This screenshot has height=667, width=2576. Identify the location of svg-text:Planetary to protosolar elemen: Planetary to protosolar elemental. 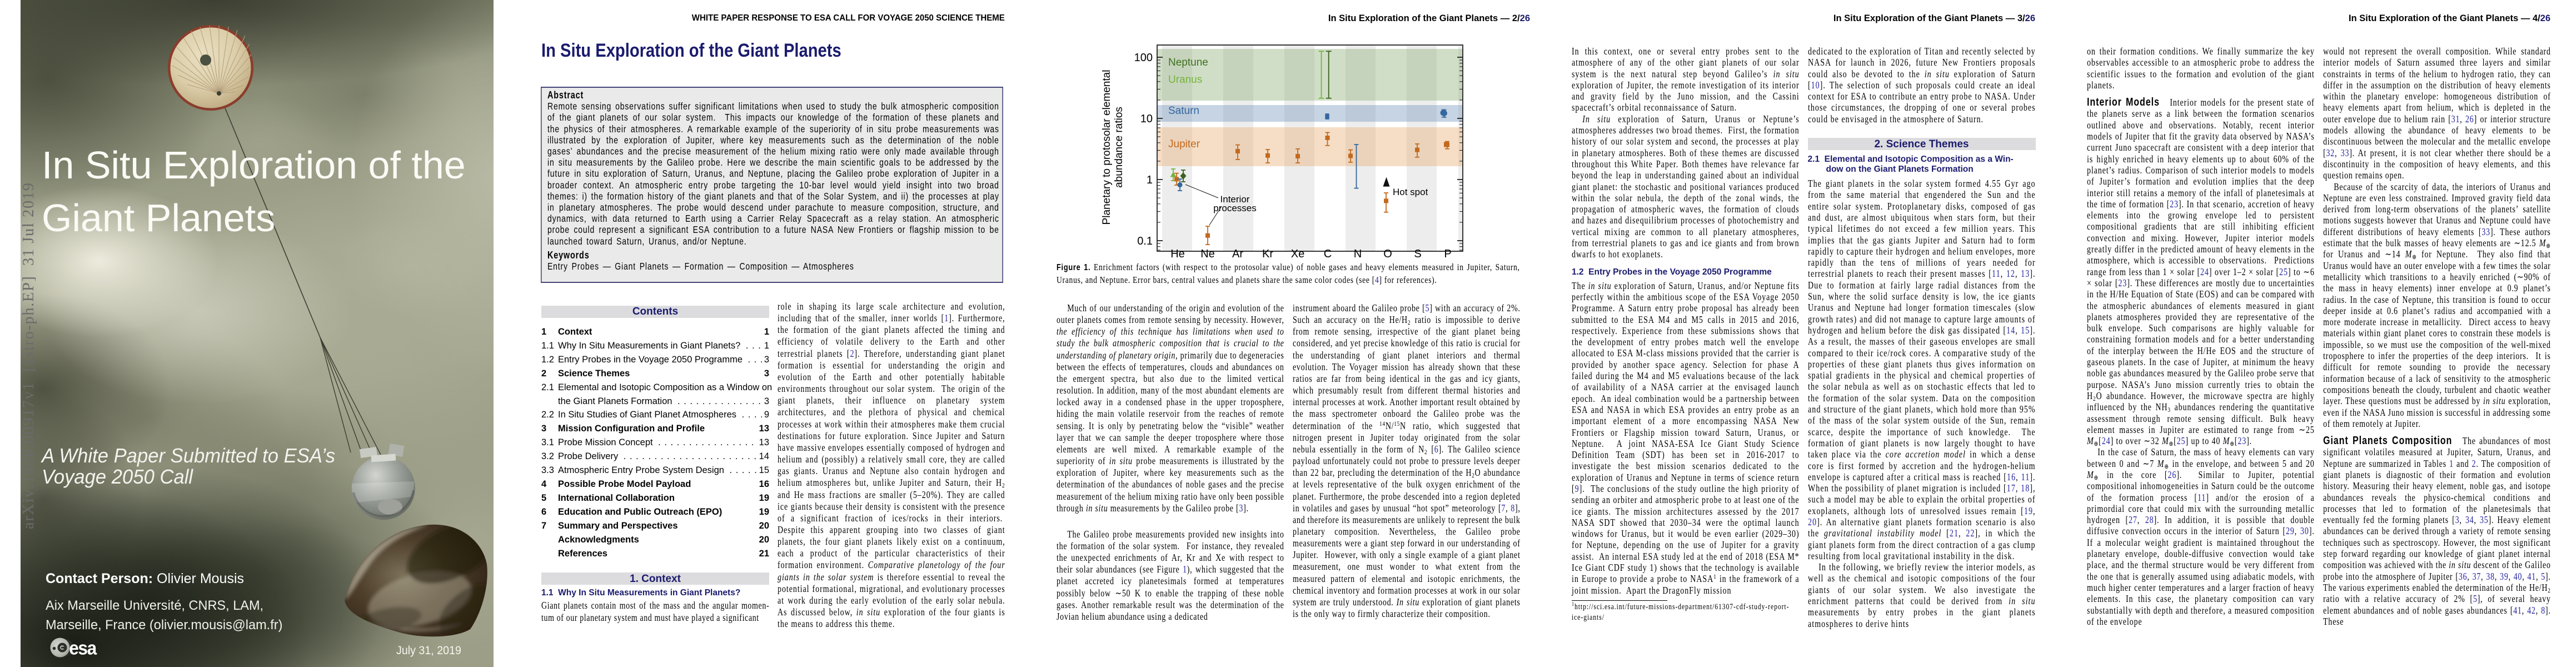
(1107, 147).